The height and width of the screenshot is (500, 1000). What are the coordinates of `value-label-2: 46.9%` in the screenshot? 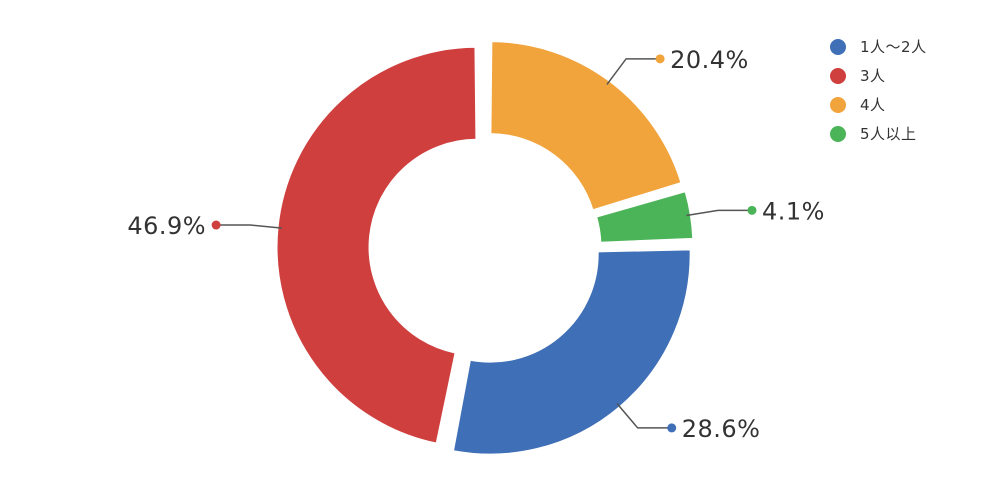 It's located at (166, 226).